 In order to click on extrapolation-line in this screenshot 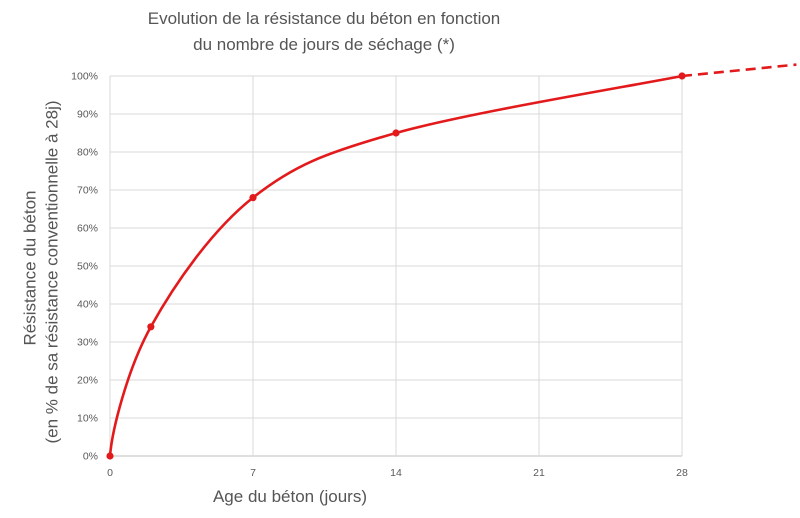, I will do `click(739, 70)`.